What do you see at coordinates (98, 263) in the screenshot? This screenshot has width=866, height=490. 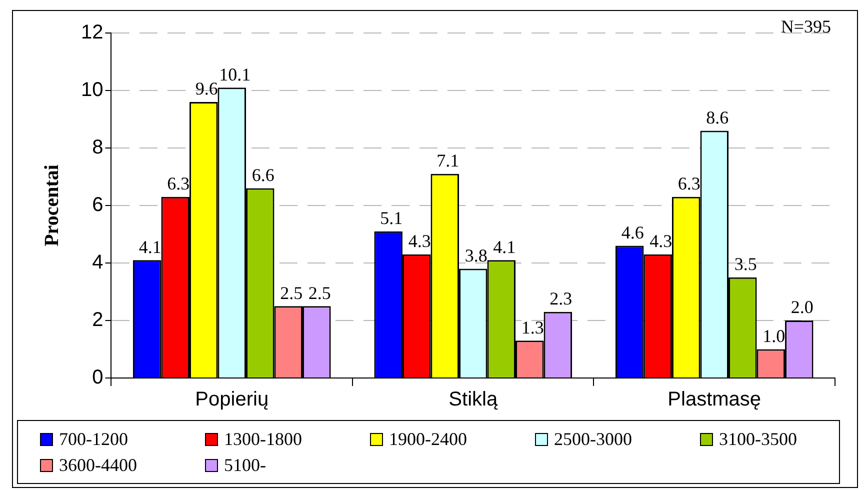 I see `y-tick-label: 4` at bounding box center [98, 263].